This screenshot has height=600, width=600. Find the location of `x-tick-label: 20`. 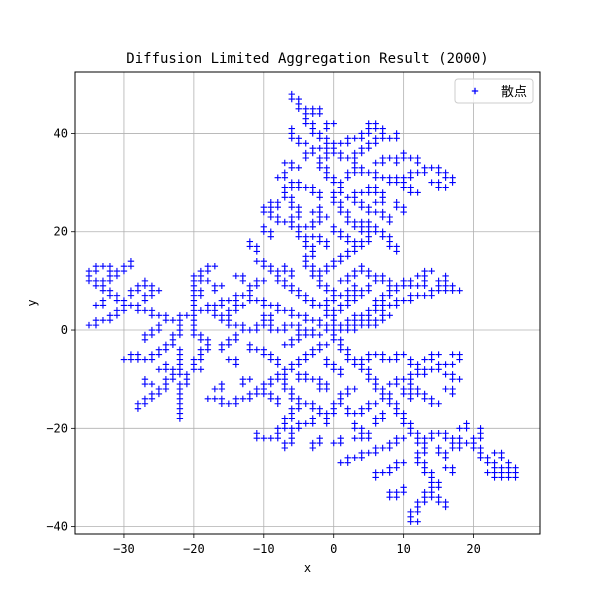

x-tick-label: 20 is located at coordinates (473, 549).